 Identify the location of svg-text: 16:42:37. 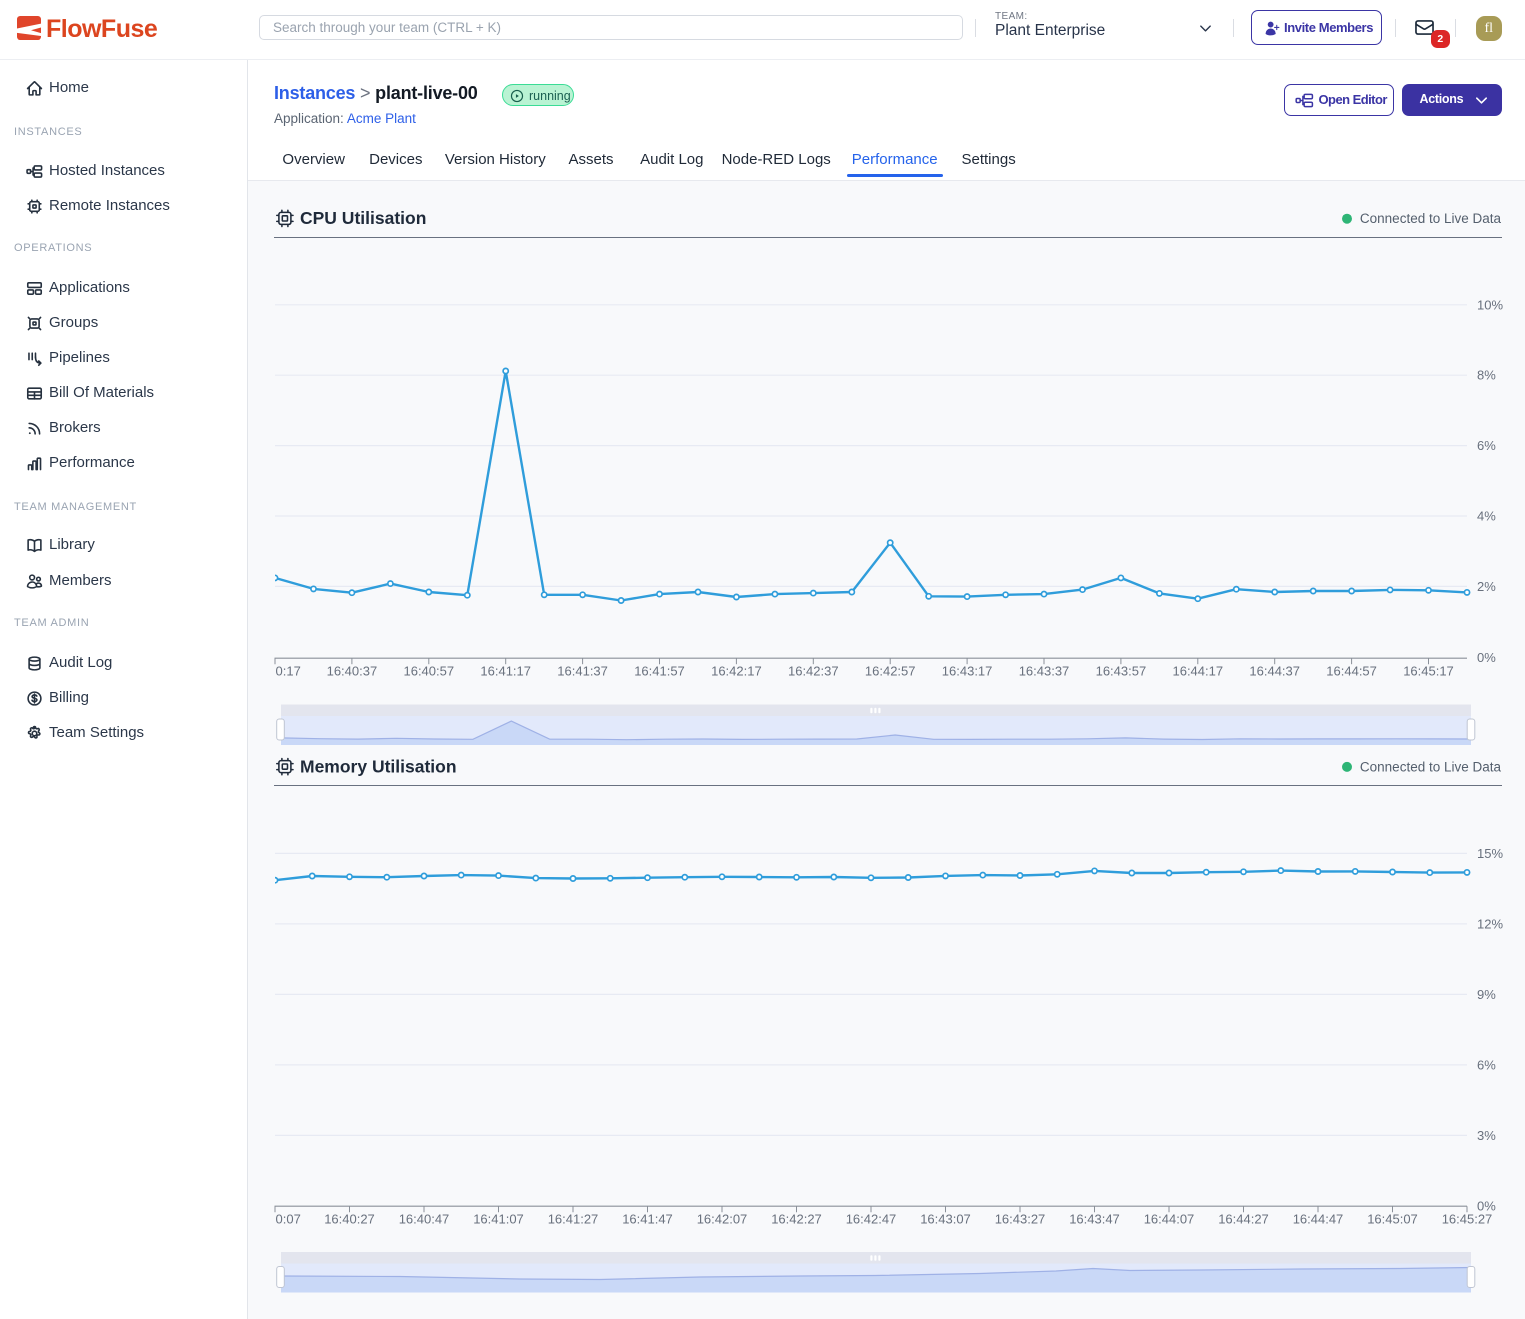
(813, 671).